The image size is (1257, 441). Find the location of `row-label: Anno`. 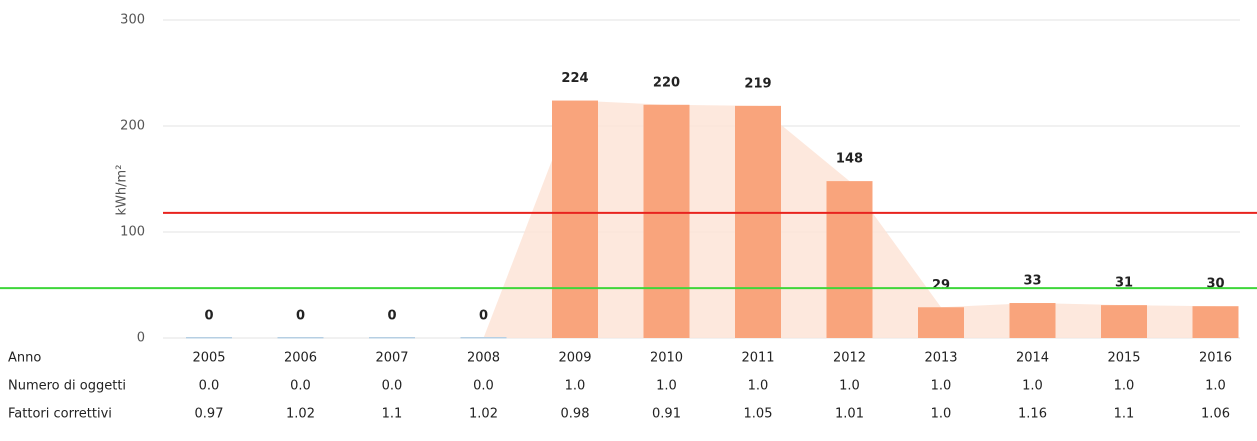

row-label: Anno is located at coordinates (24, 358).